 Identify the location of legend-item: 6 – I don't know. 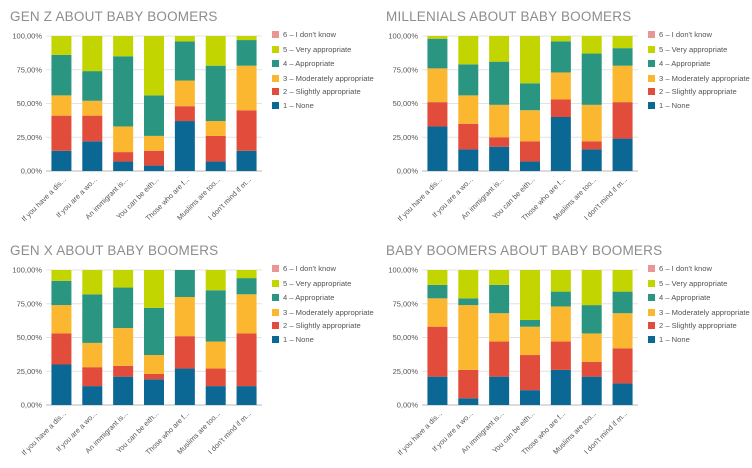
(323, 35).